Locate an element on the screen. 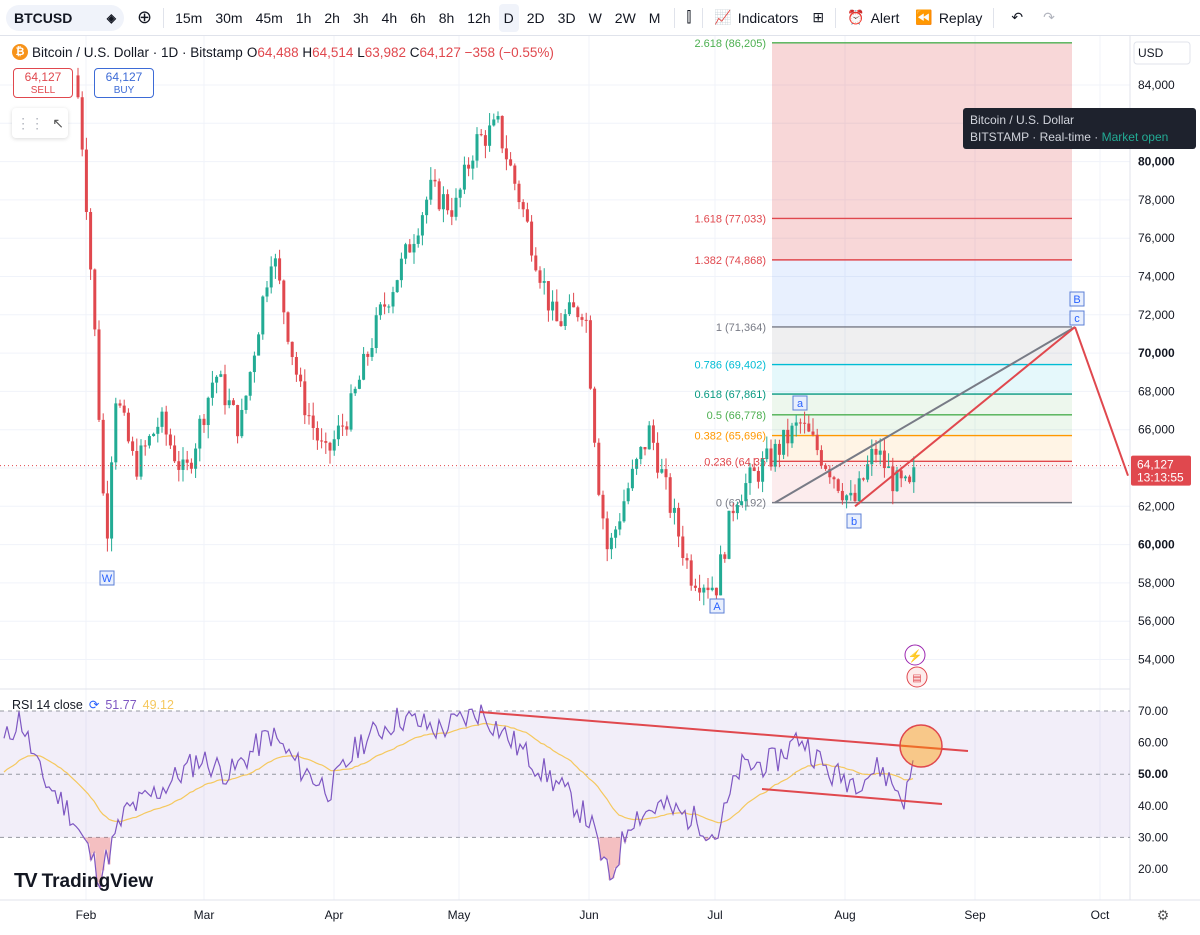  drag-handle-icon: ⋮⋮ is located at coordinates (30, 122).